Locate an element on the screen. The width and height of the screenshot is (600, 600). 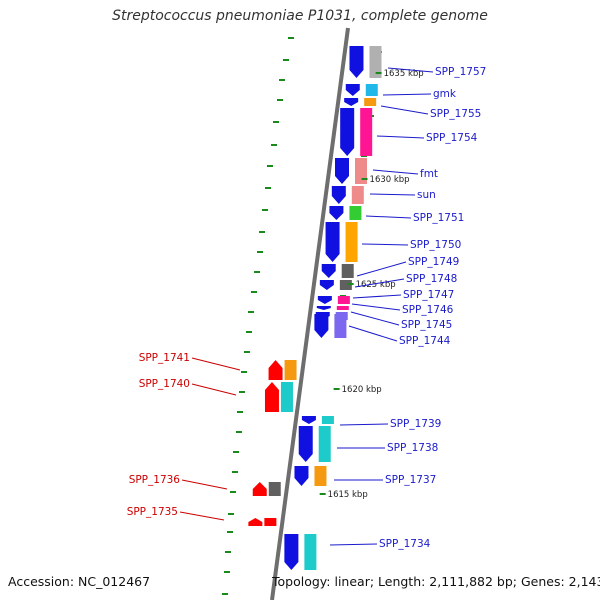
leader-line-gmk is located at coordinates (407, 94).